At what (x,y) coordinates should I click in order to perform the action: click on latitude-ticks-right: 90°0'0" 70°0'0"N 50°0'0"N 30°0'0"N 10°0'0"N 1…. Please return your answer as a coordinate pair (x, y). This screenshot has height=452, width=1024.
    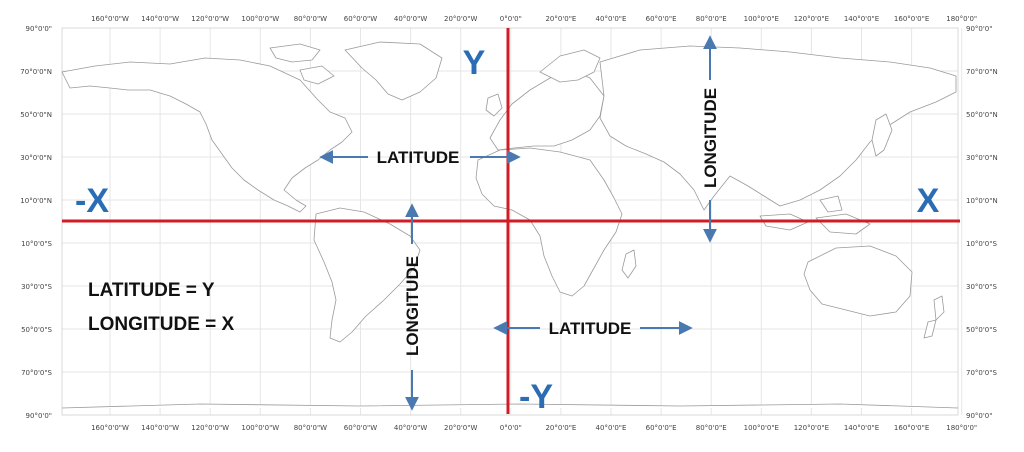
    Looking at the image, I should click on (982, 222).